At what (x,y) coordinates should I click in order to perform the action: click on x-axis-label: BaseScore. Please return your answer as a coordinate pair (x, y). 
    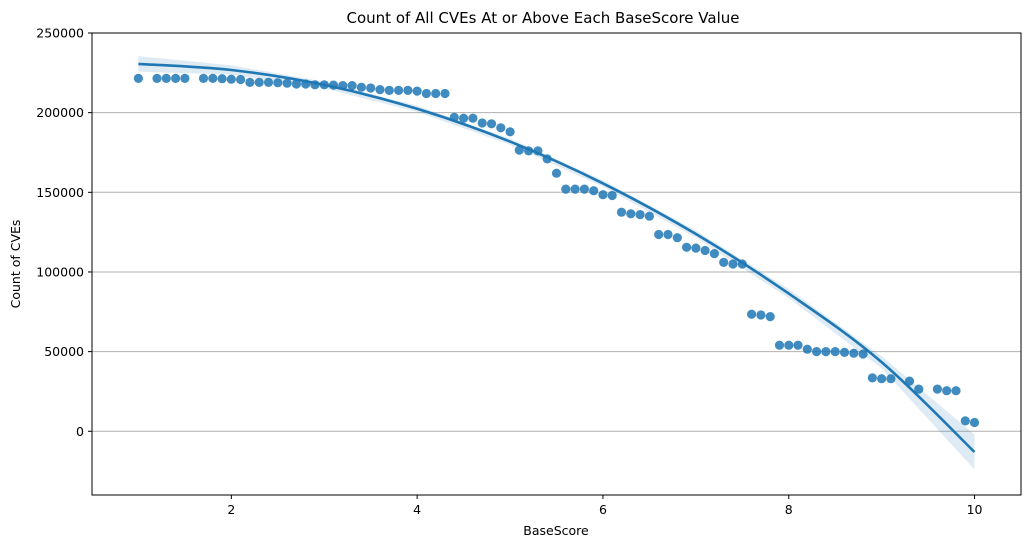
    Looking at the image, I should click on (556, 530).